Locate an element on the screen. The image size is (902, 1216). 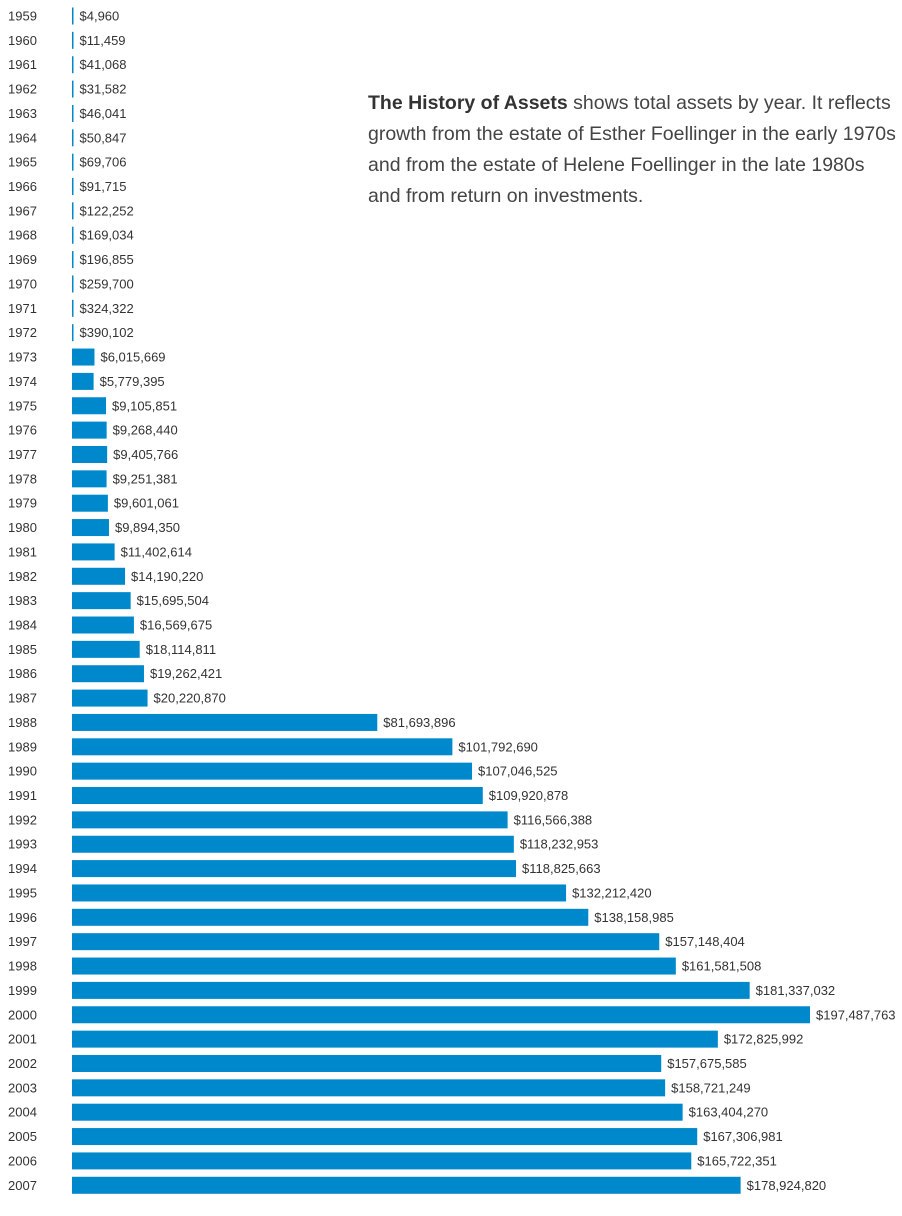
value-label: $118,825,663 is located at coordinates (561, 868).